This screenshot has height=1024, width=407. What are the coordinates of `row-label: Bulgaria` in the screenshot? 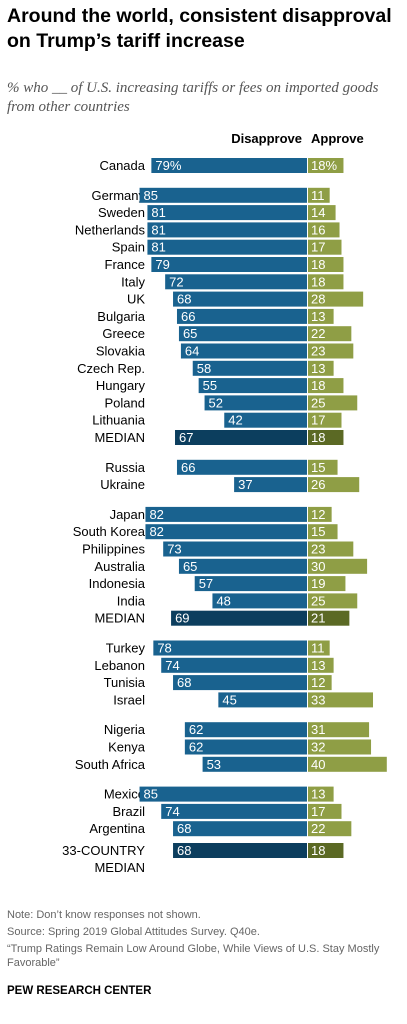 It's located at (121, 316).